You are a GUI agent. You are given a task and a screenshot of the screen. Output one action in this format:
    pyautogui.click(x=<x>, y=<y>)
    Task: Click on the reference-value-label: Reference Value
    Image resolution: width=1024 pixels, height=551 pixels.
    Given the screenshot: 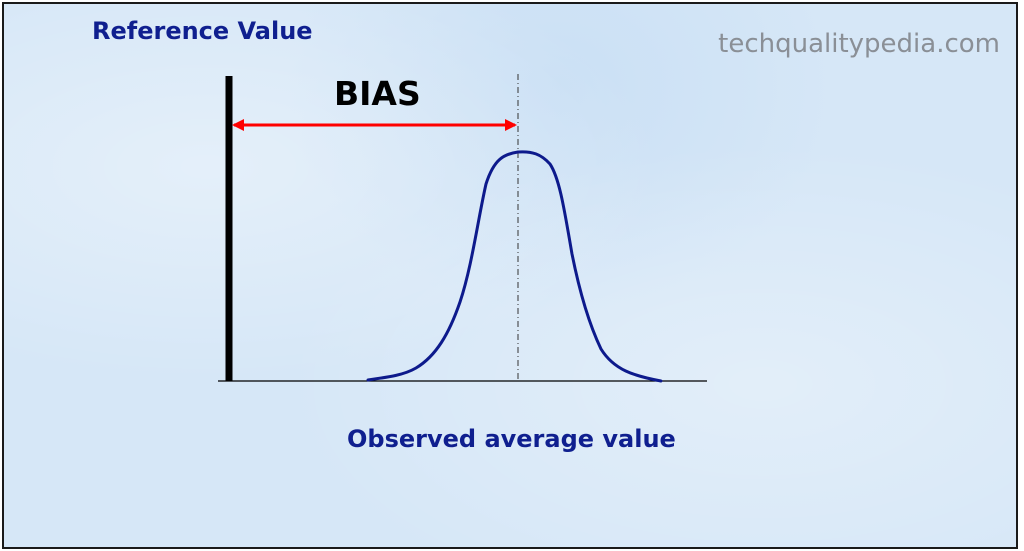 What is the action you would take?
    pyautogui.click(x=202, y=31)
    